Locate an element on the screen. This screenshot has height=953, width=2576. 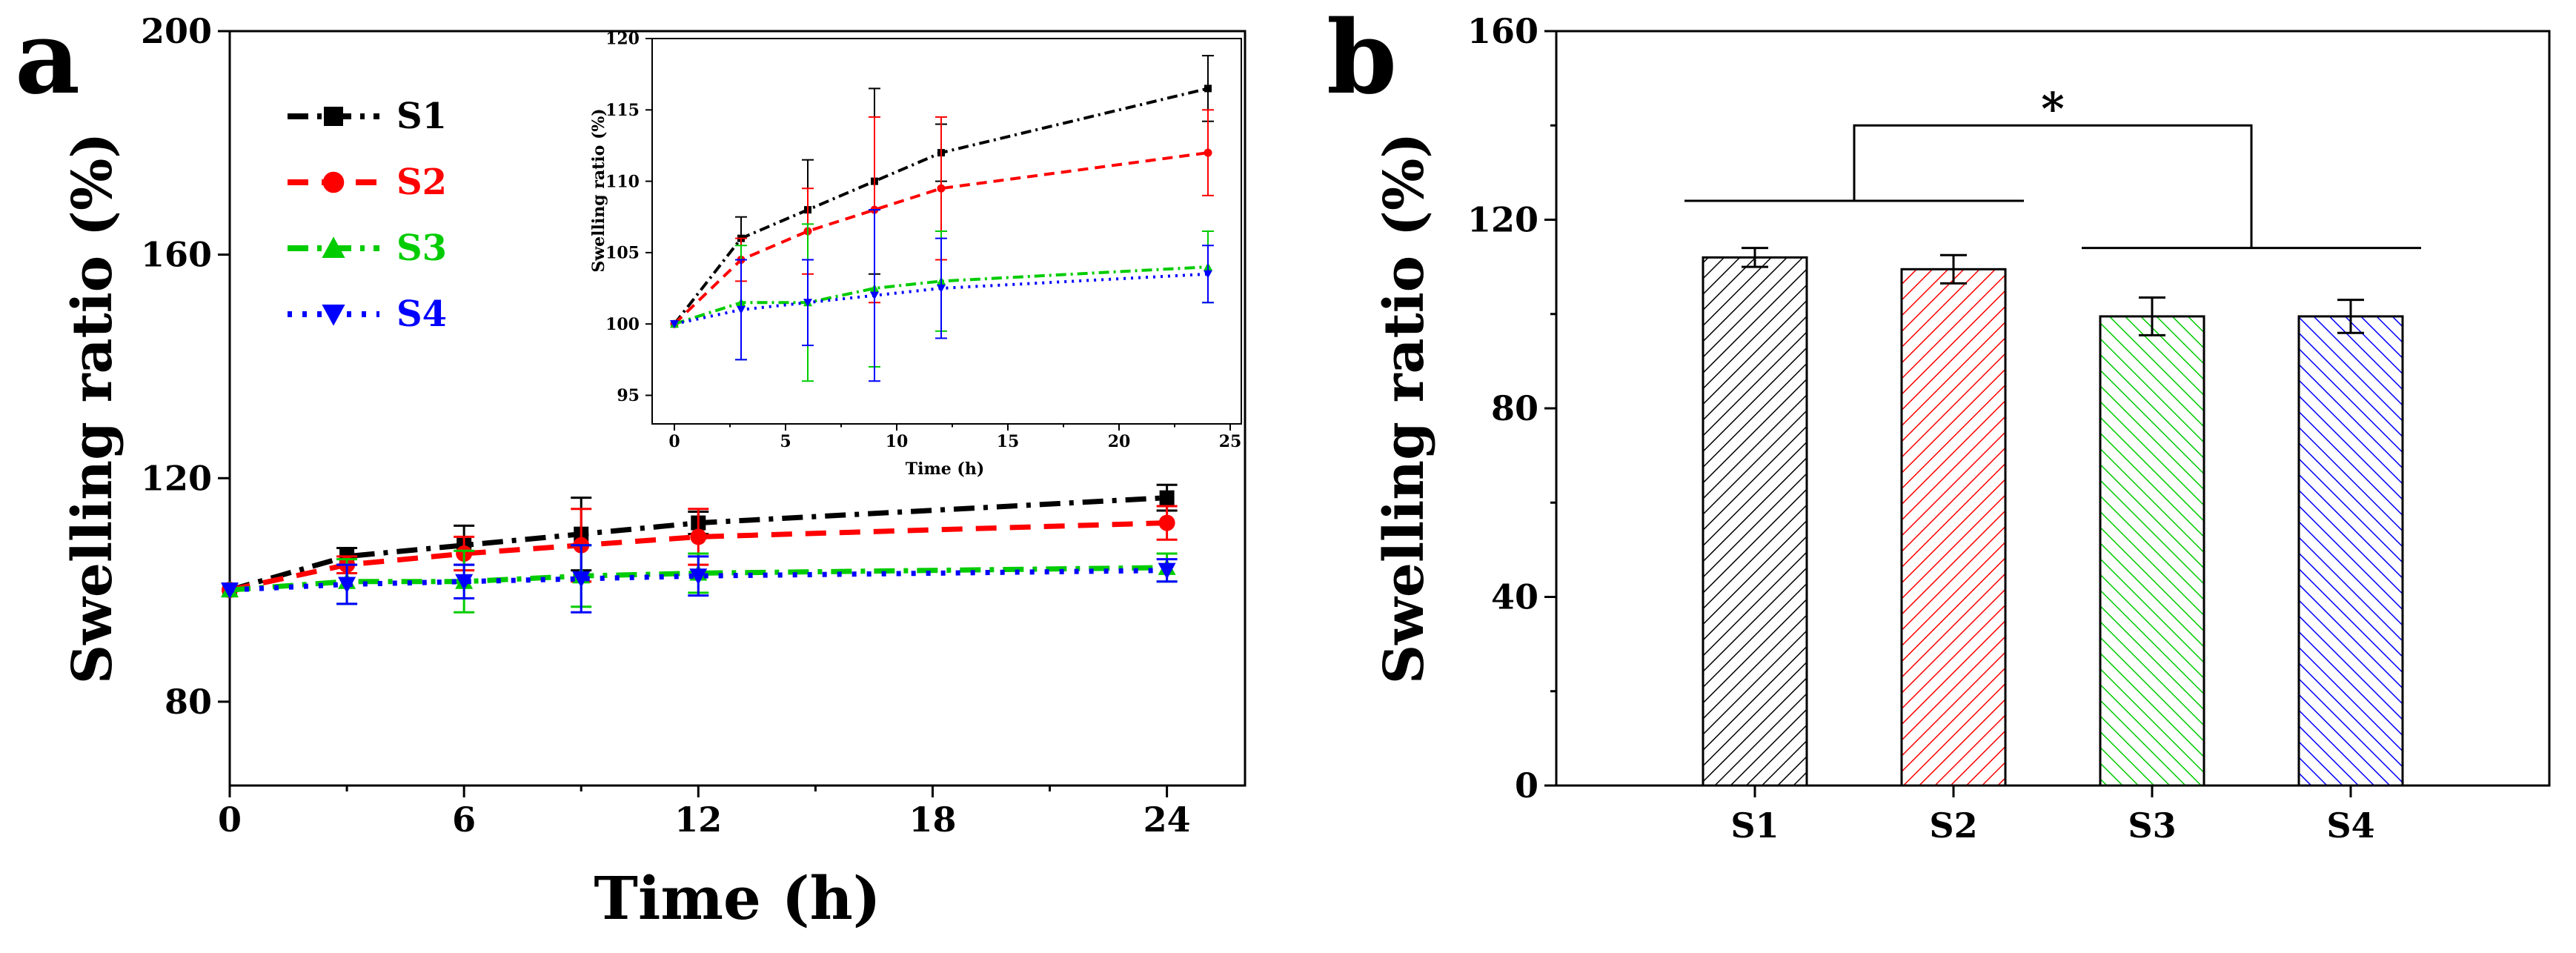
panel-a-inset-x-axis-label: Time (h) is located at coordinates (945, 469).